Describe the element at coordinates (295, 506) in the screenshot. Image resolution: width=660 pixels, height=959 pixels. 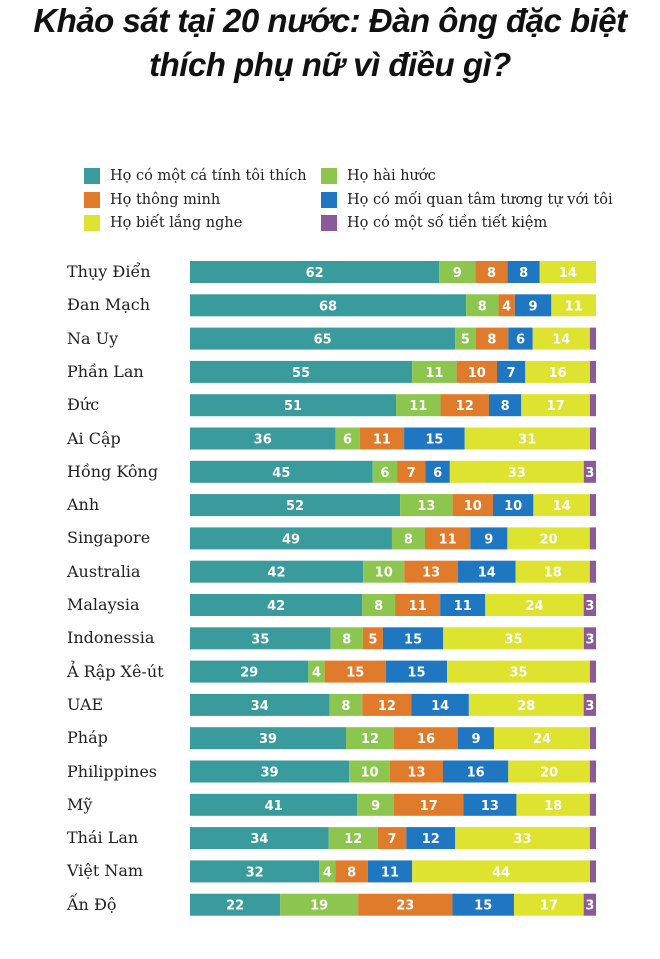
I see `data-label: 52` at that location.